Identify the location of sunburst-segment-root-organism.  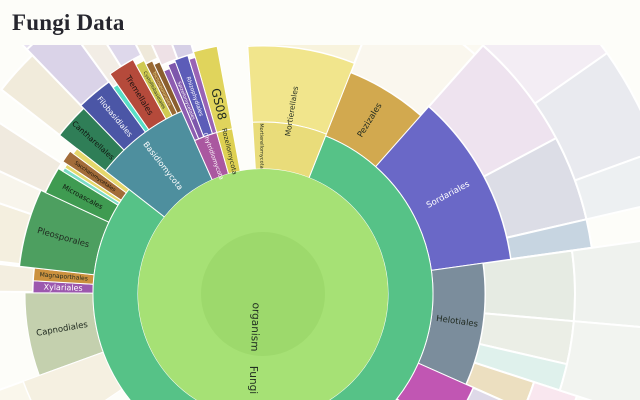
(263, 294).